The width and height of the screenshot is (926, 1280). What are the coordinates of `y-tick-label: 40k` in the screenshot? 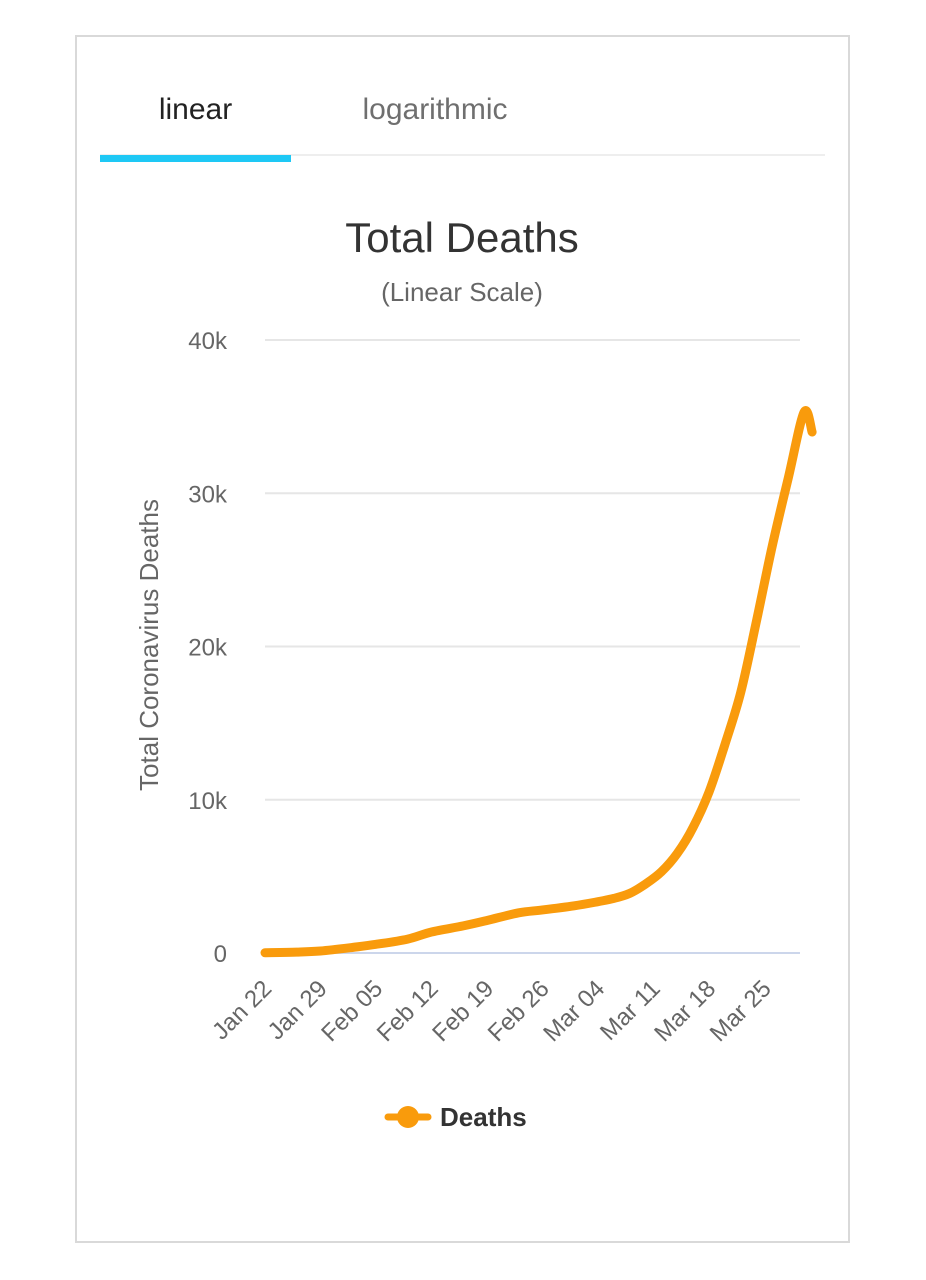 It's located at (208, 341).